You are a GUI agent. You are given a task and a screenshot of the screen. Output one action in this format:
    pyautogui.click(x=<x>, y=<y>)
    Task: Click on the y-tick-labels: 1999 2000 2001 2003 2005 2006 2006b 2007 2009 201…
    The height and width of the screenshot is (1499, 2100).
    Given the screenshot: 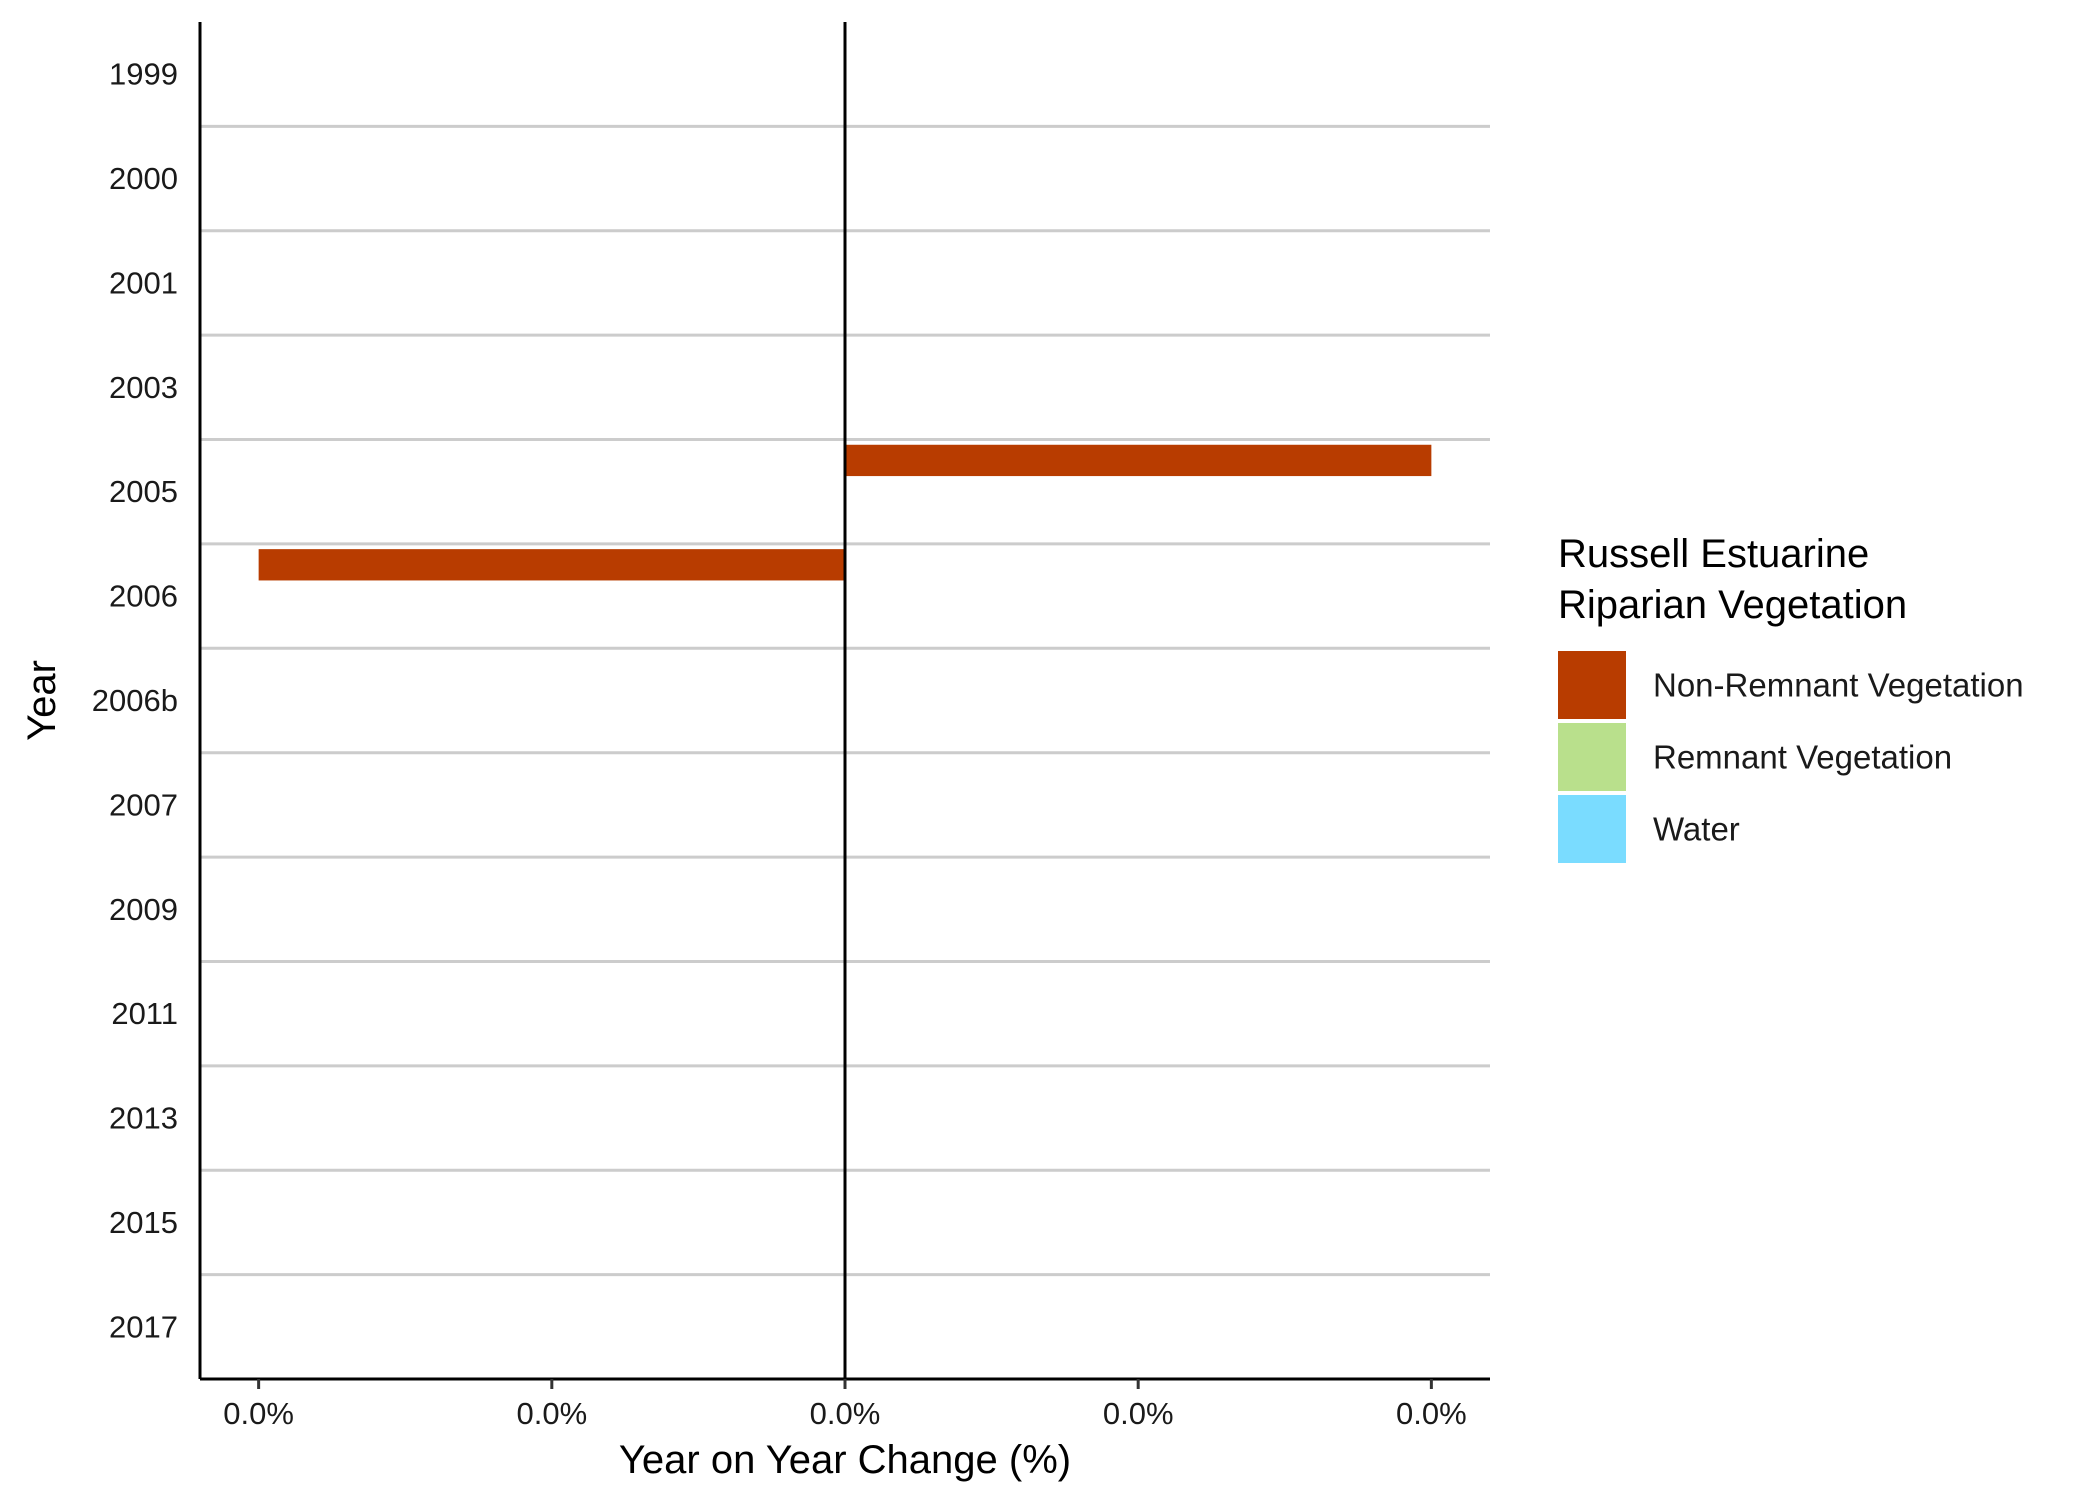 What is the action you would take?
    pyautogui.click(x=135, y=701)
    